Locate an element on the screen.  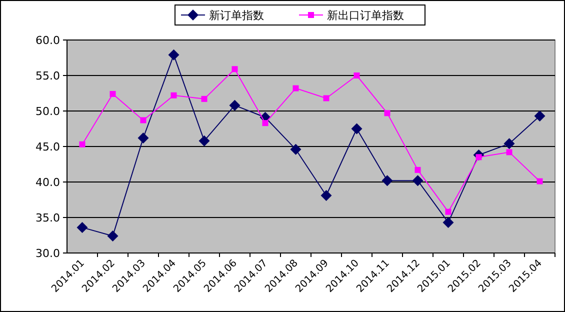
y-tick-label: 40.0 is located at coordinates (48, 182).